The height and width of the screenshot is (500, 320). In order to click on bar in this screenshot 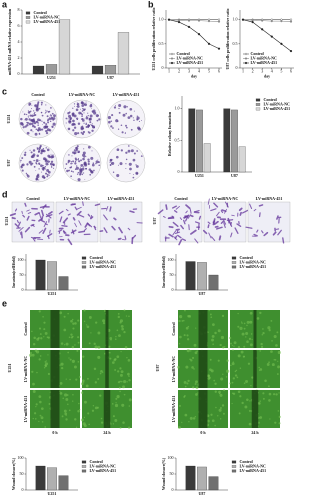, I will do `click(97, 70)`.